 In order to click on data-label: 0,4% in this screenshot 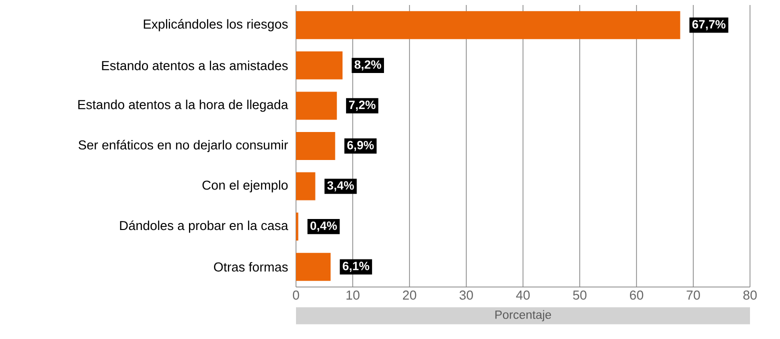, I will do `click(323, 226)`.